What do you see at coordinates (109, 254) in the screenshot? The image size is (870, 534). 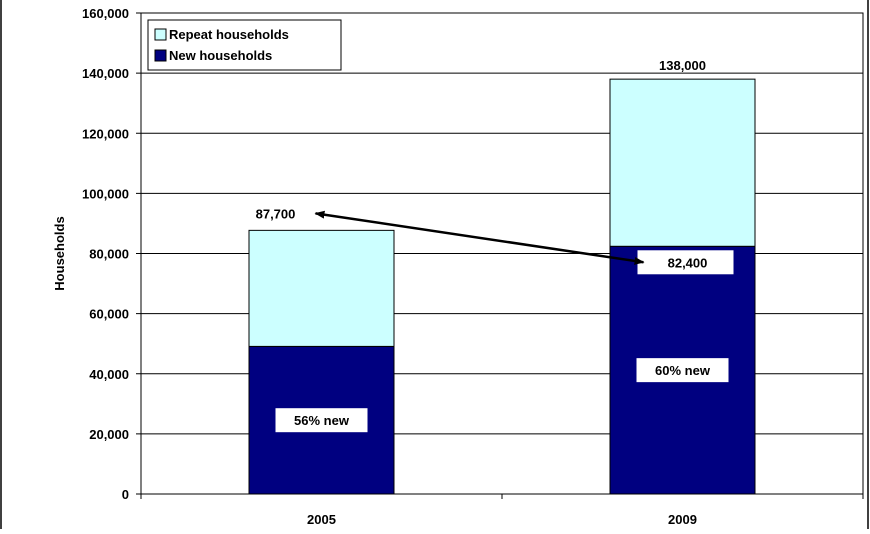 I see `y-tick-label: 80,000` at bounding box center [109, 254].